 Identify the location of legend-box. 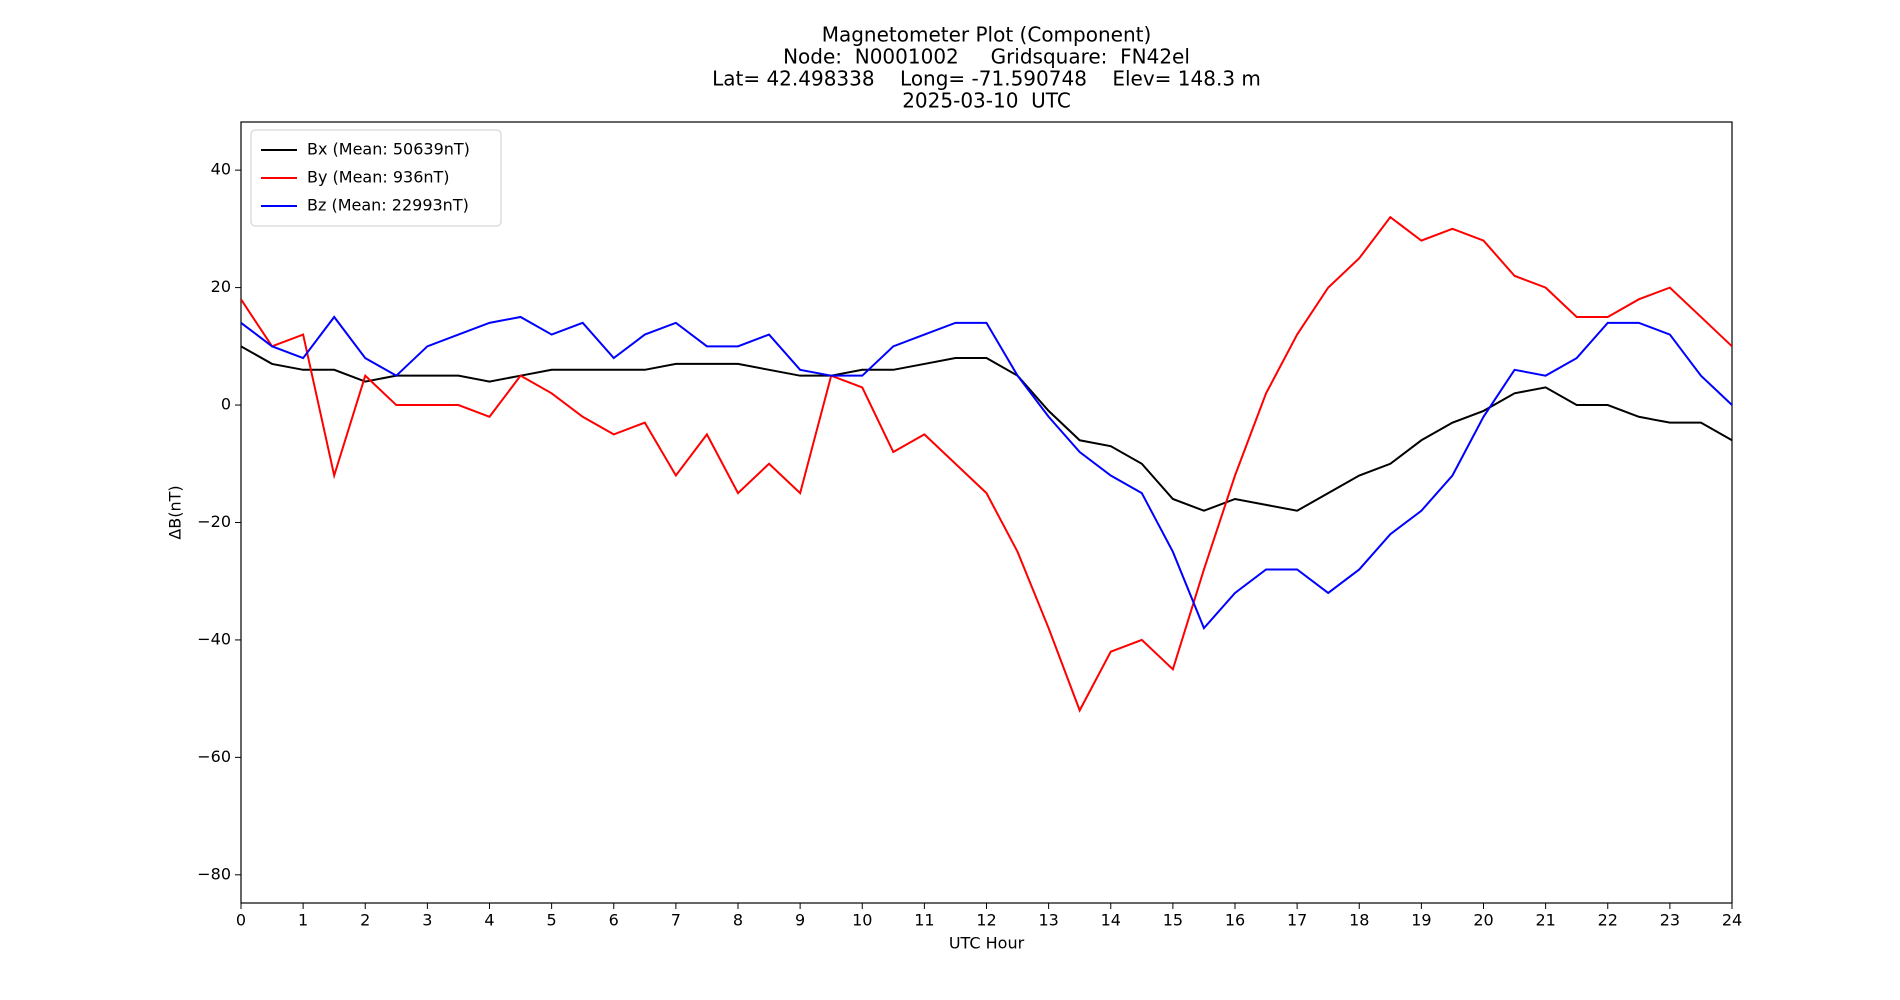
(376, 178).